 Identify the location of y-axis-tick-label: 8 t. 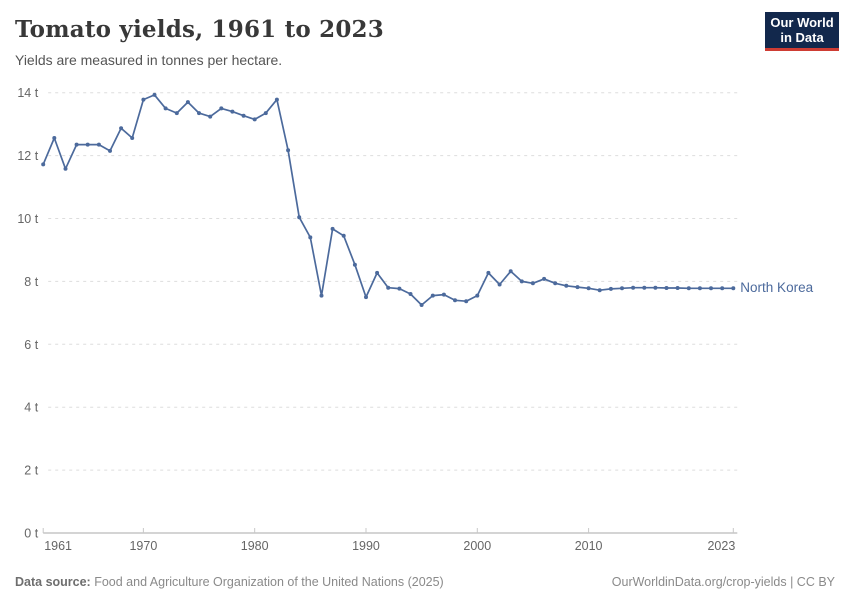
(31, 282).